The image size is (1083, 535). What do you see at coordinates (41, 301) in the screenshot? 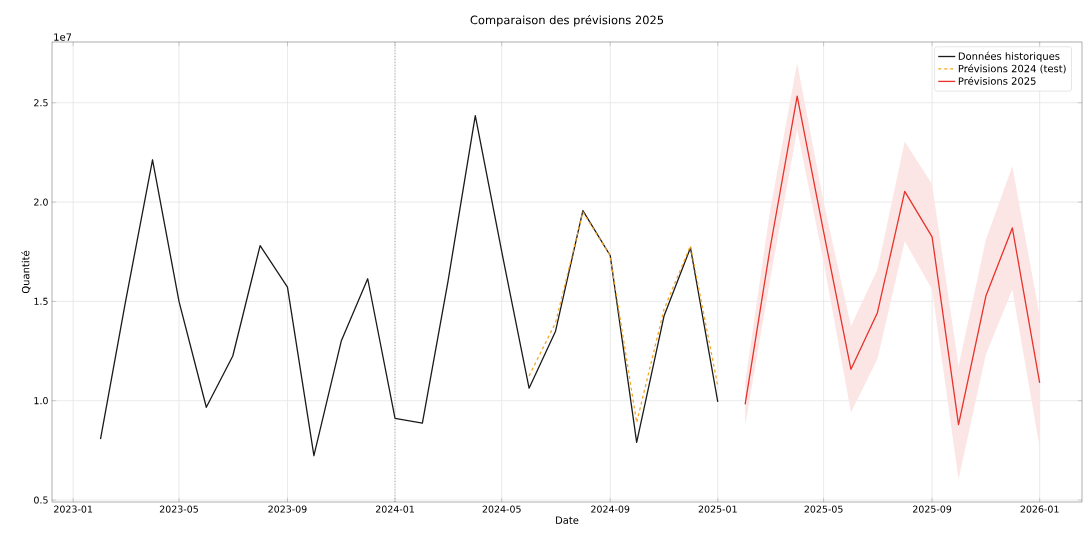
I see `y-tick-label: 1.5` at bounding box center [41, 301].